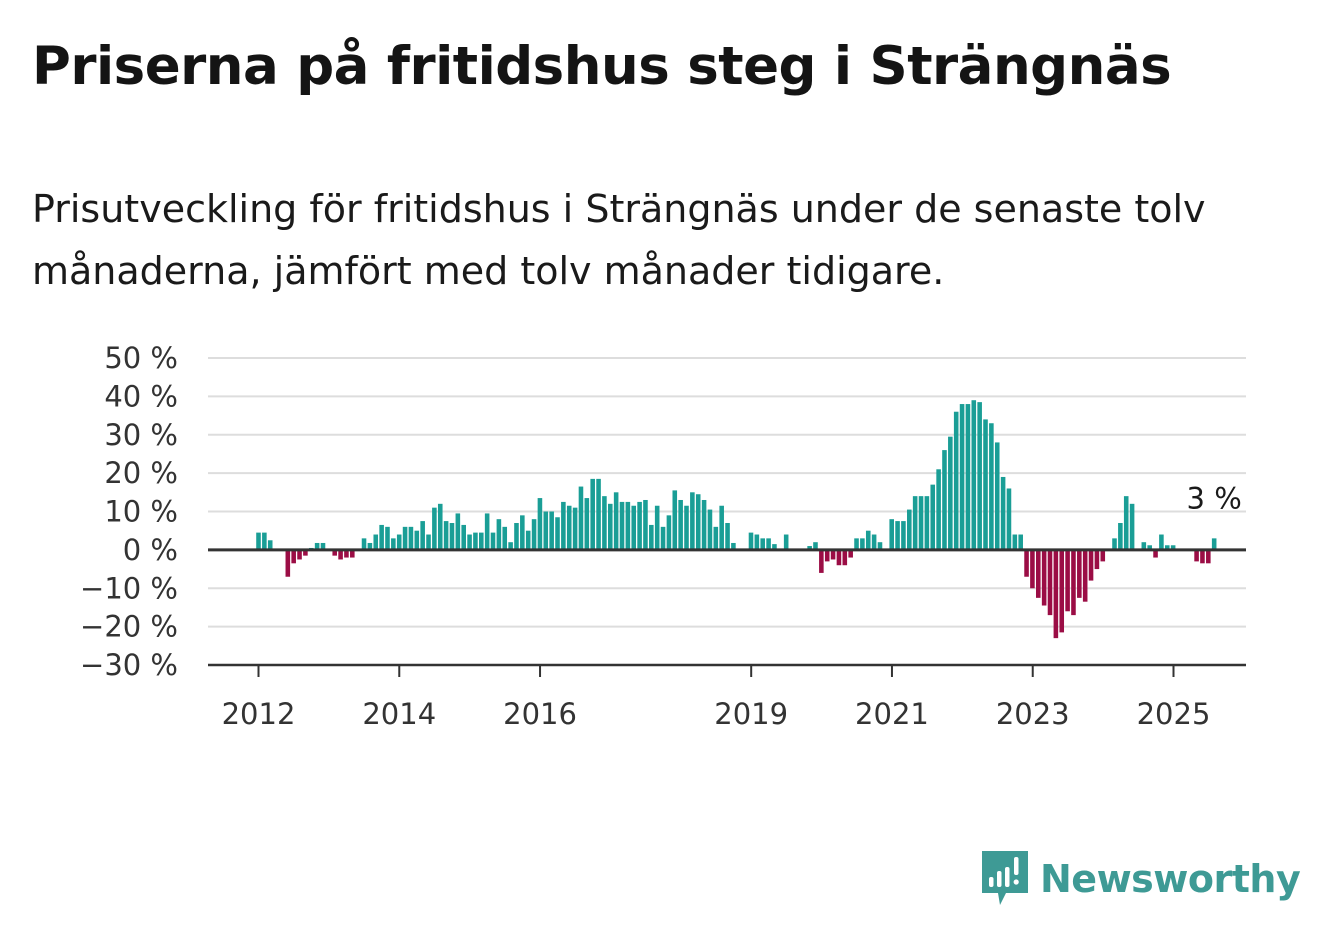 The width and height of the screenshot is (1322, 939). What do you see at coordinates (892, 714) in the screenshot?
I see `x-tick-label: 2021` at bounding box center [892, 714].